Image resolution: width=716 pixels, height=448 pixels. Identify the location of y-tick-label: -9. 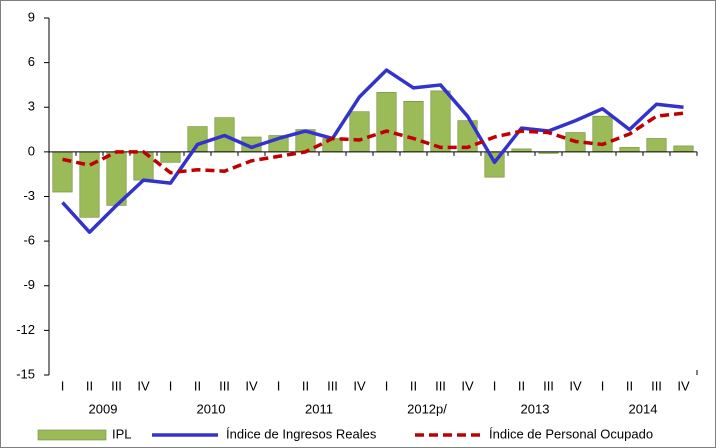
(29, 284).